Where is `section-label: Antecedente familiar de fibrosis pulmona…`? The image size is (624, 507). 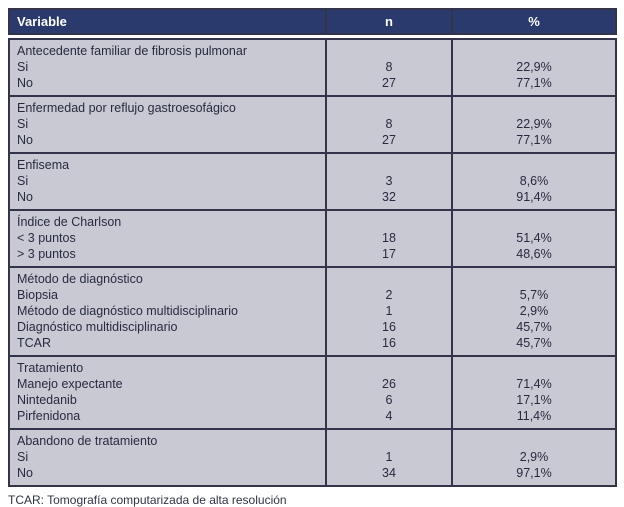
section-label: Antecedente familiar de fibrosis pulmona… is located at coordinates (167, 49).